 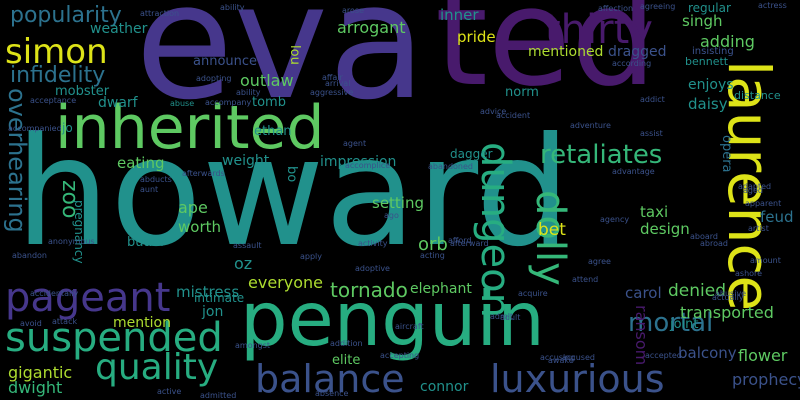 What do you see at coordinates (269, 102) in the screenshot?
I see `word-tomb: tomb` at bounding box center [269, 102].